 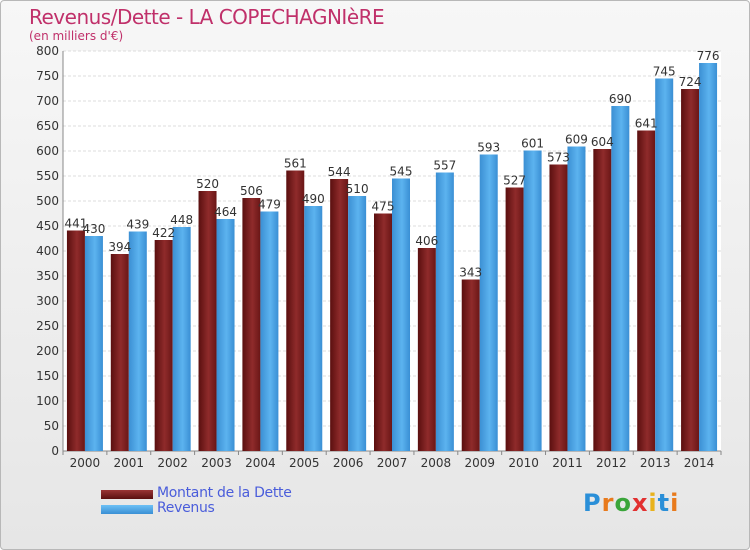 I want to click on data-label-revenus: 490, so click(x=313, y=199).